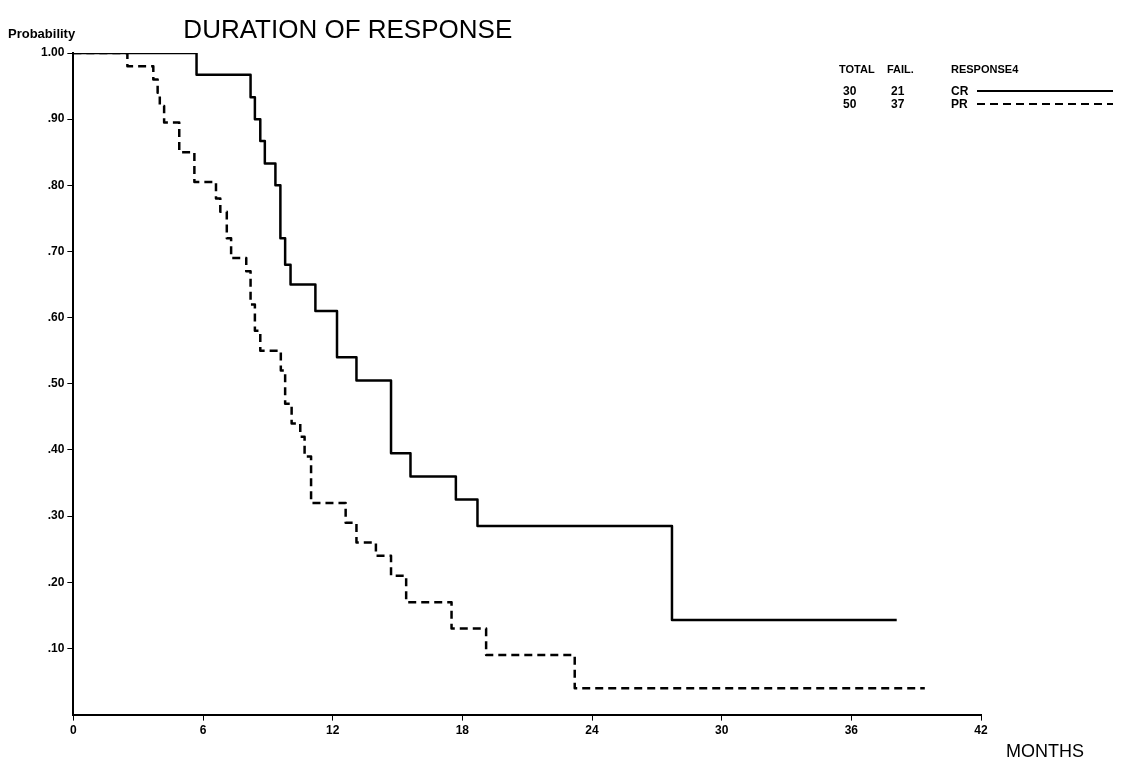  I want to click on y-tick-label: .10, so click(56, 647).